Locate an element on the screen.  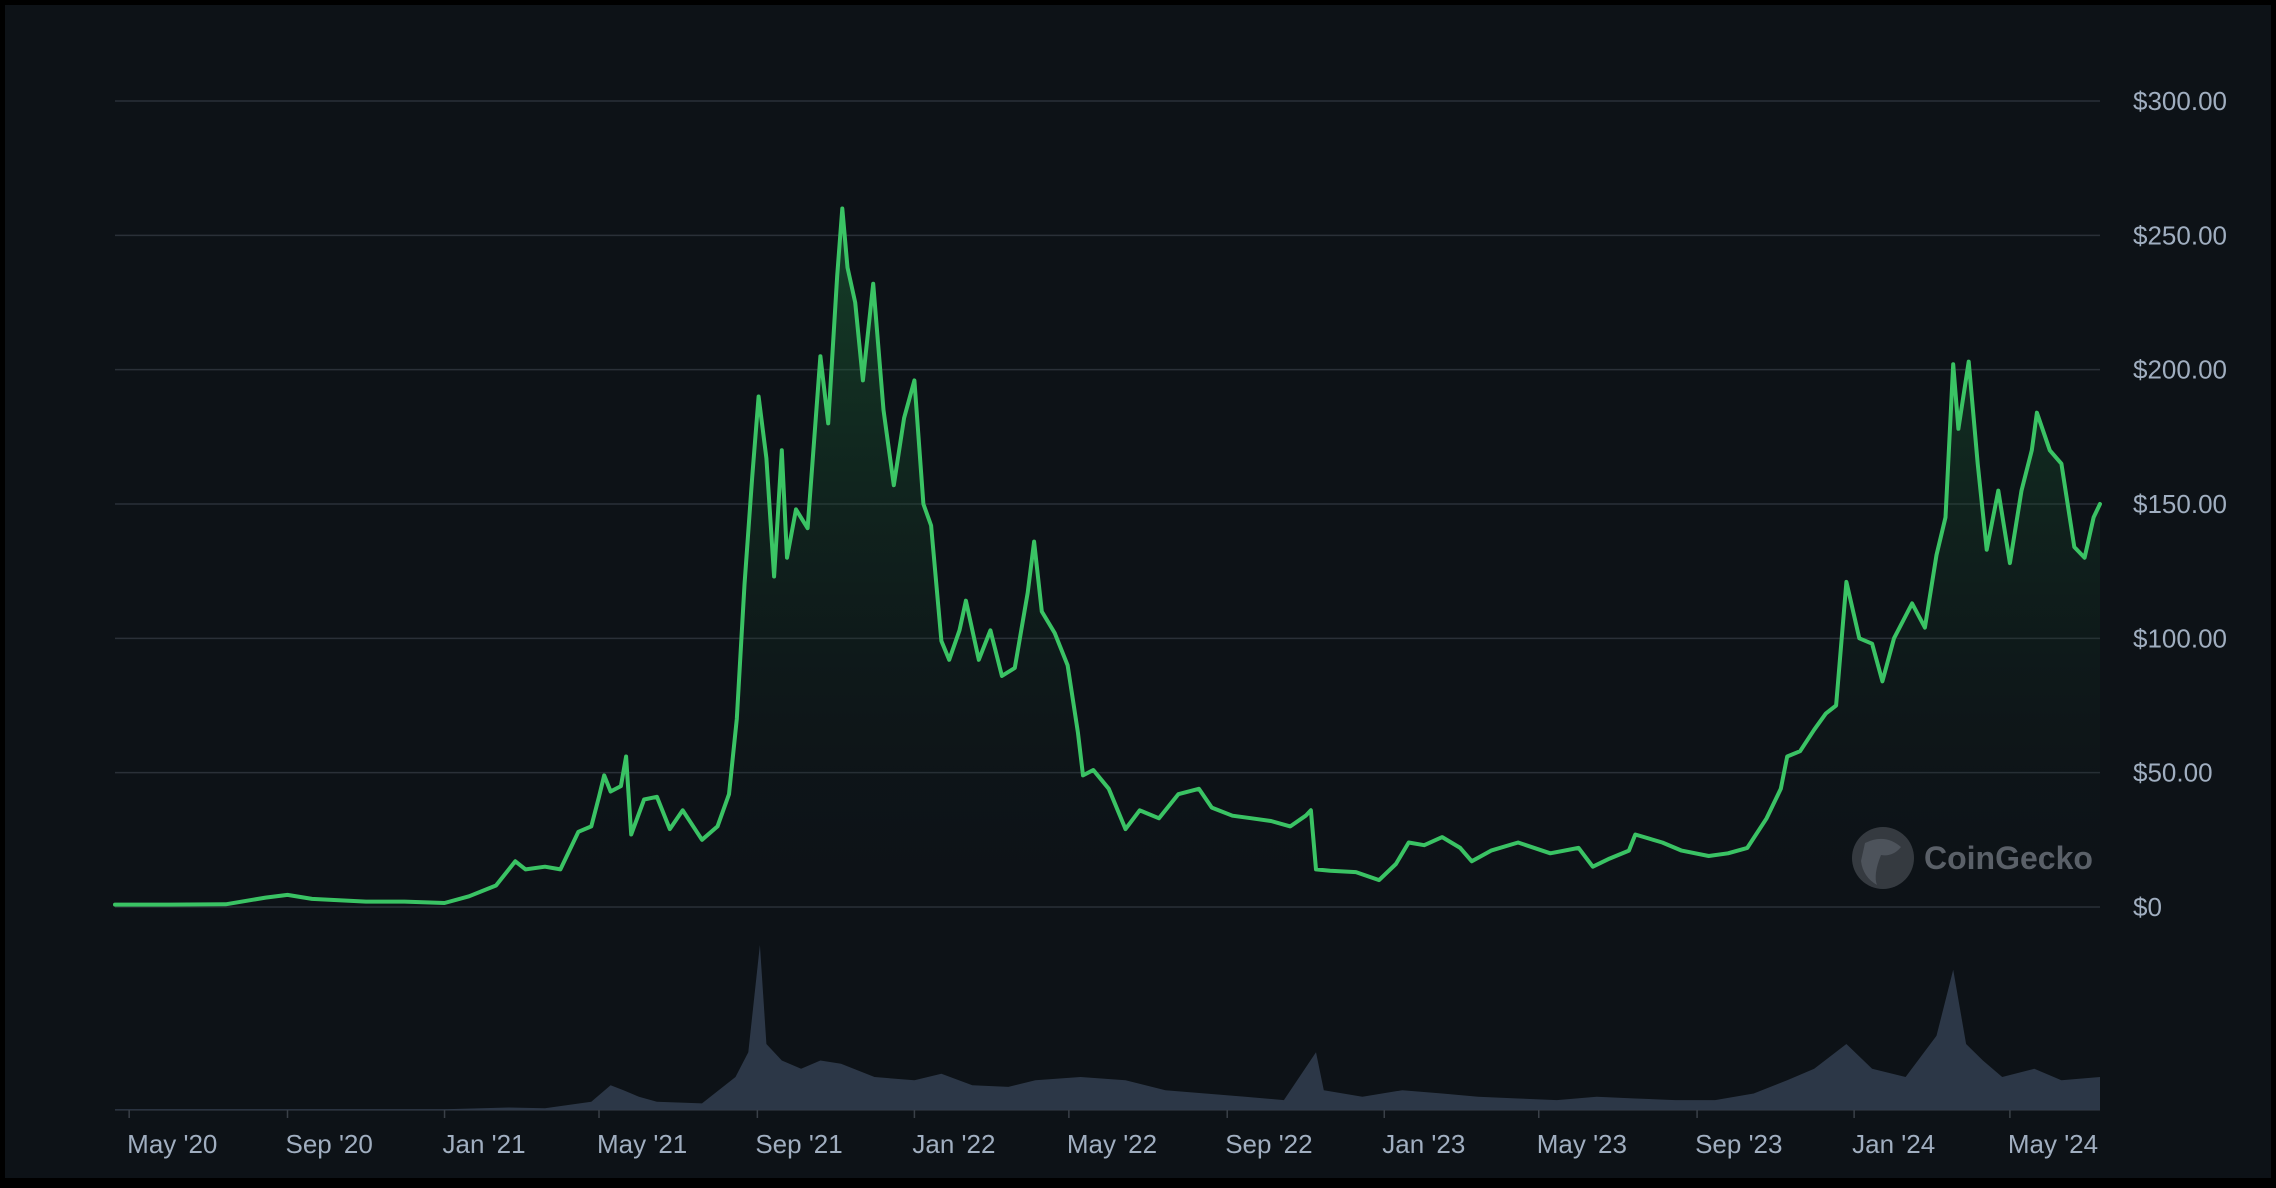
y-tick-label: $200.00 is located at coordinates (2180, 370).